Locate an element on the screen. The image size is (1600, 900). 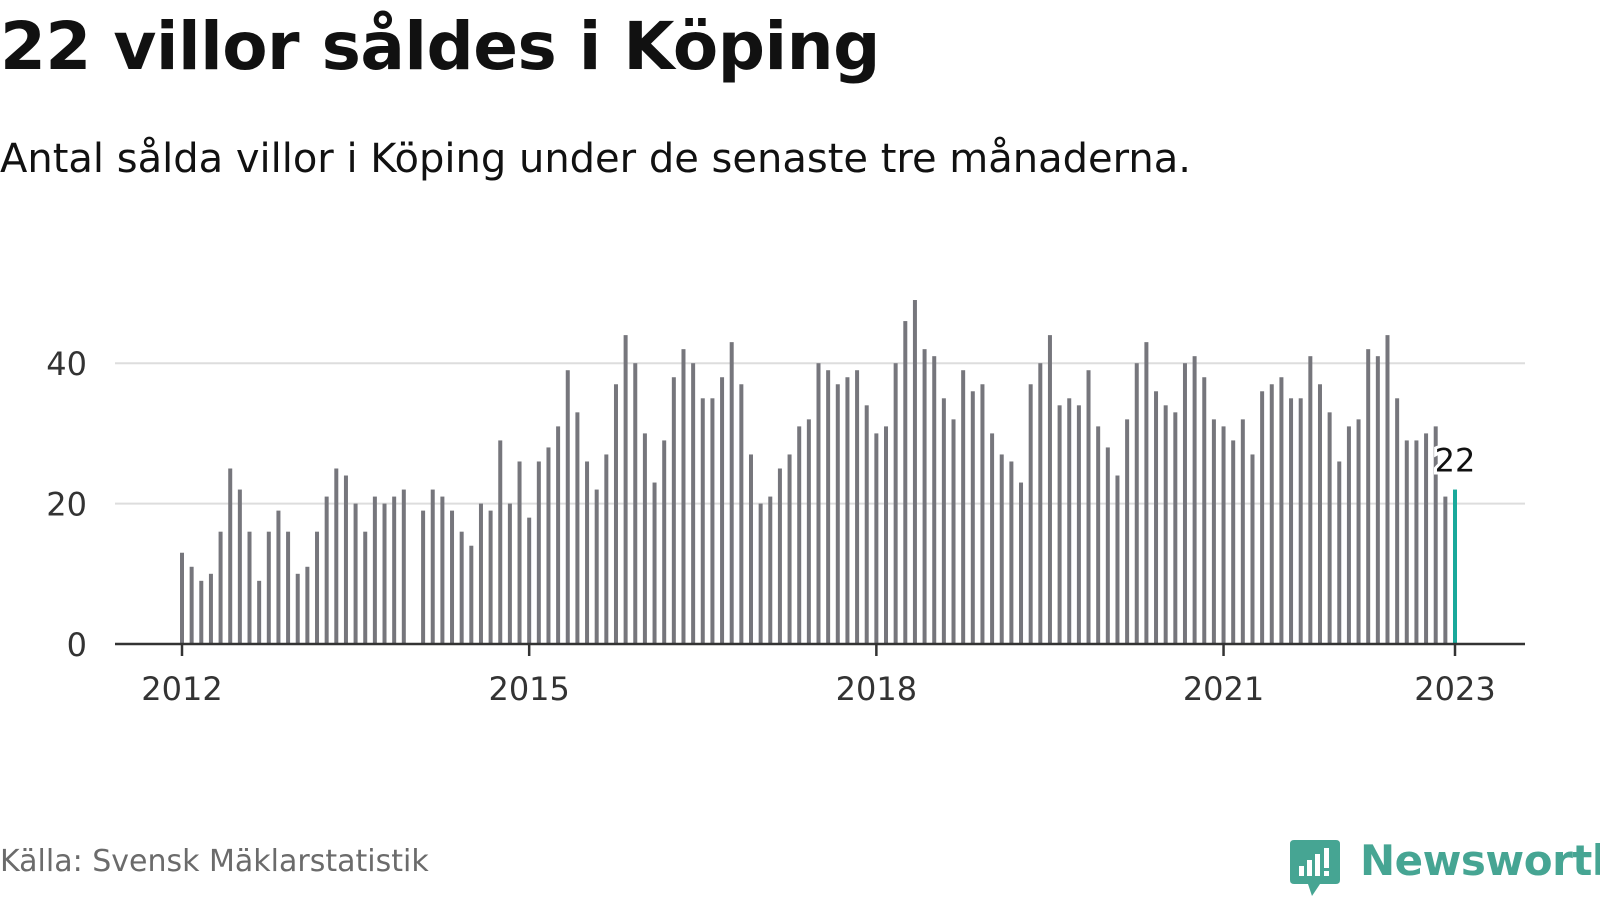
y-axis-ticks: 0 20 40 is located at coordinates (66, 504).